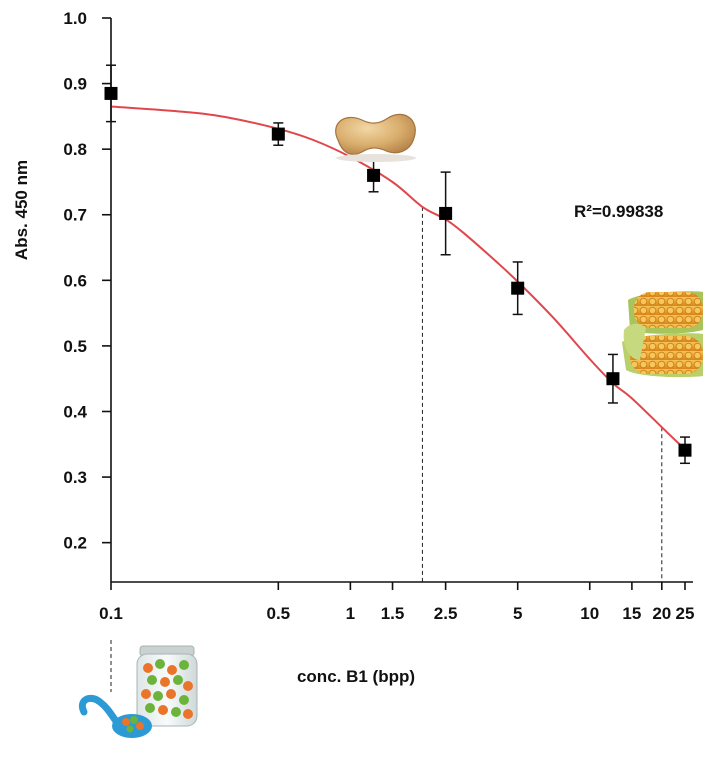 The width and height of the screenshot is (703, 760). What do you see at coordinates (350, 613) in the screenshot?
I see `x-tick-label: 1` at bounding box center [350, 613].